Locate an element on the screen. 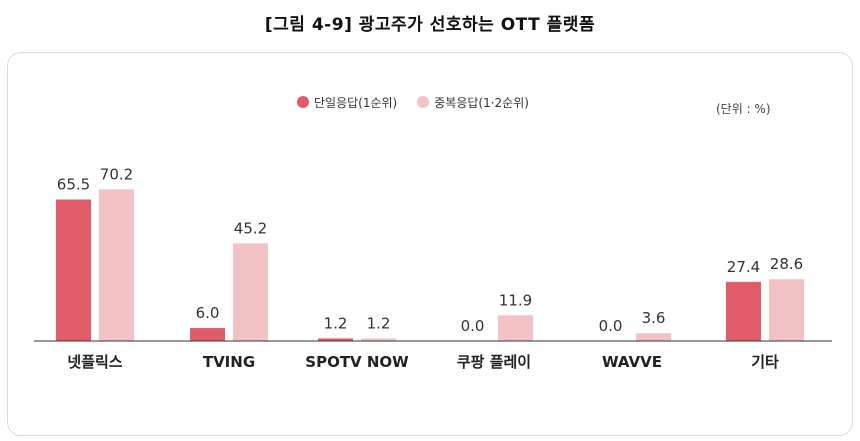 The width and height of the screenshot is (860, 441). legend-label-multi: 중복응답(1·2순위) is located at coordinates (481, 102).